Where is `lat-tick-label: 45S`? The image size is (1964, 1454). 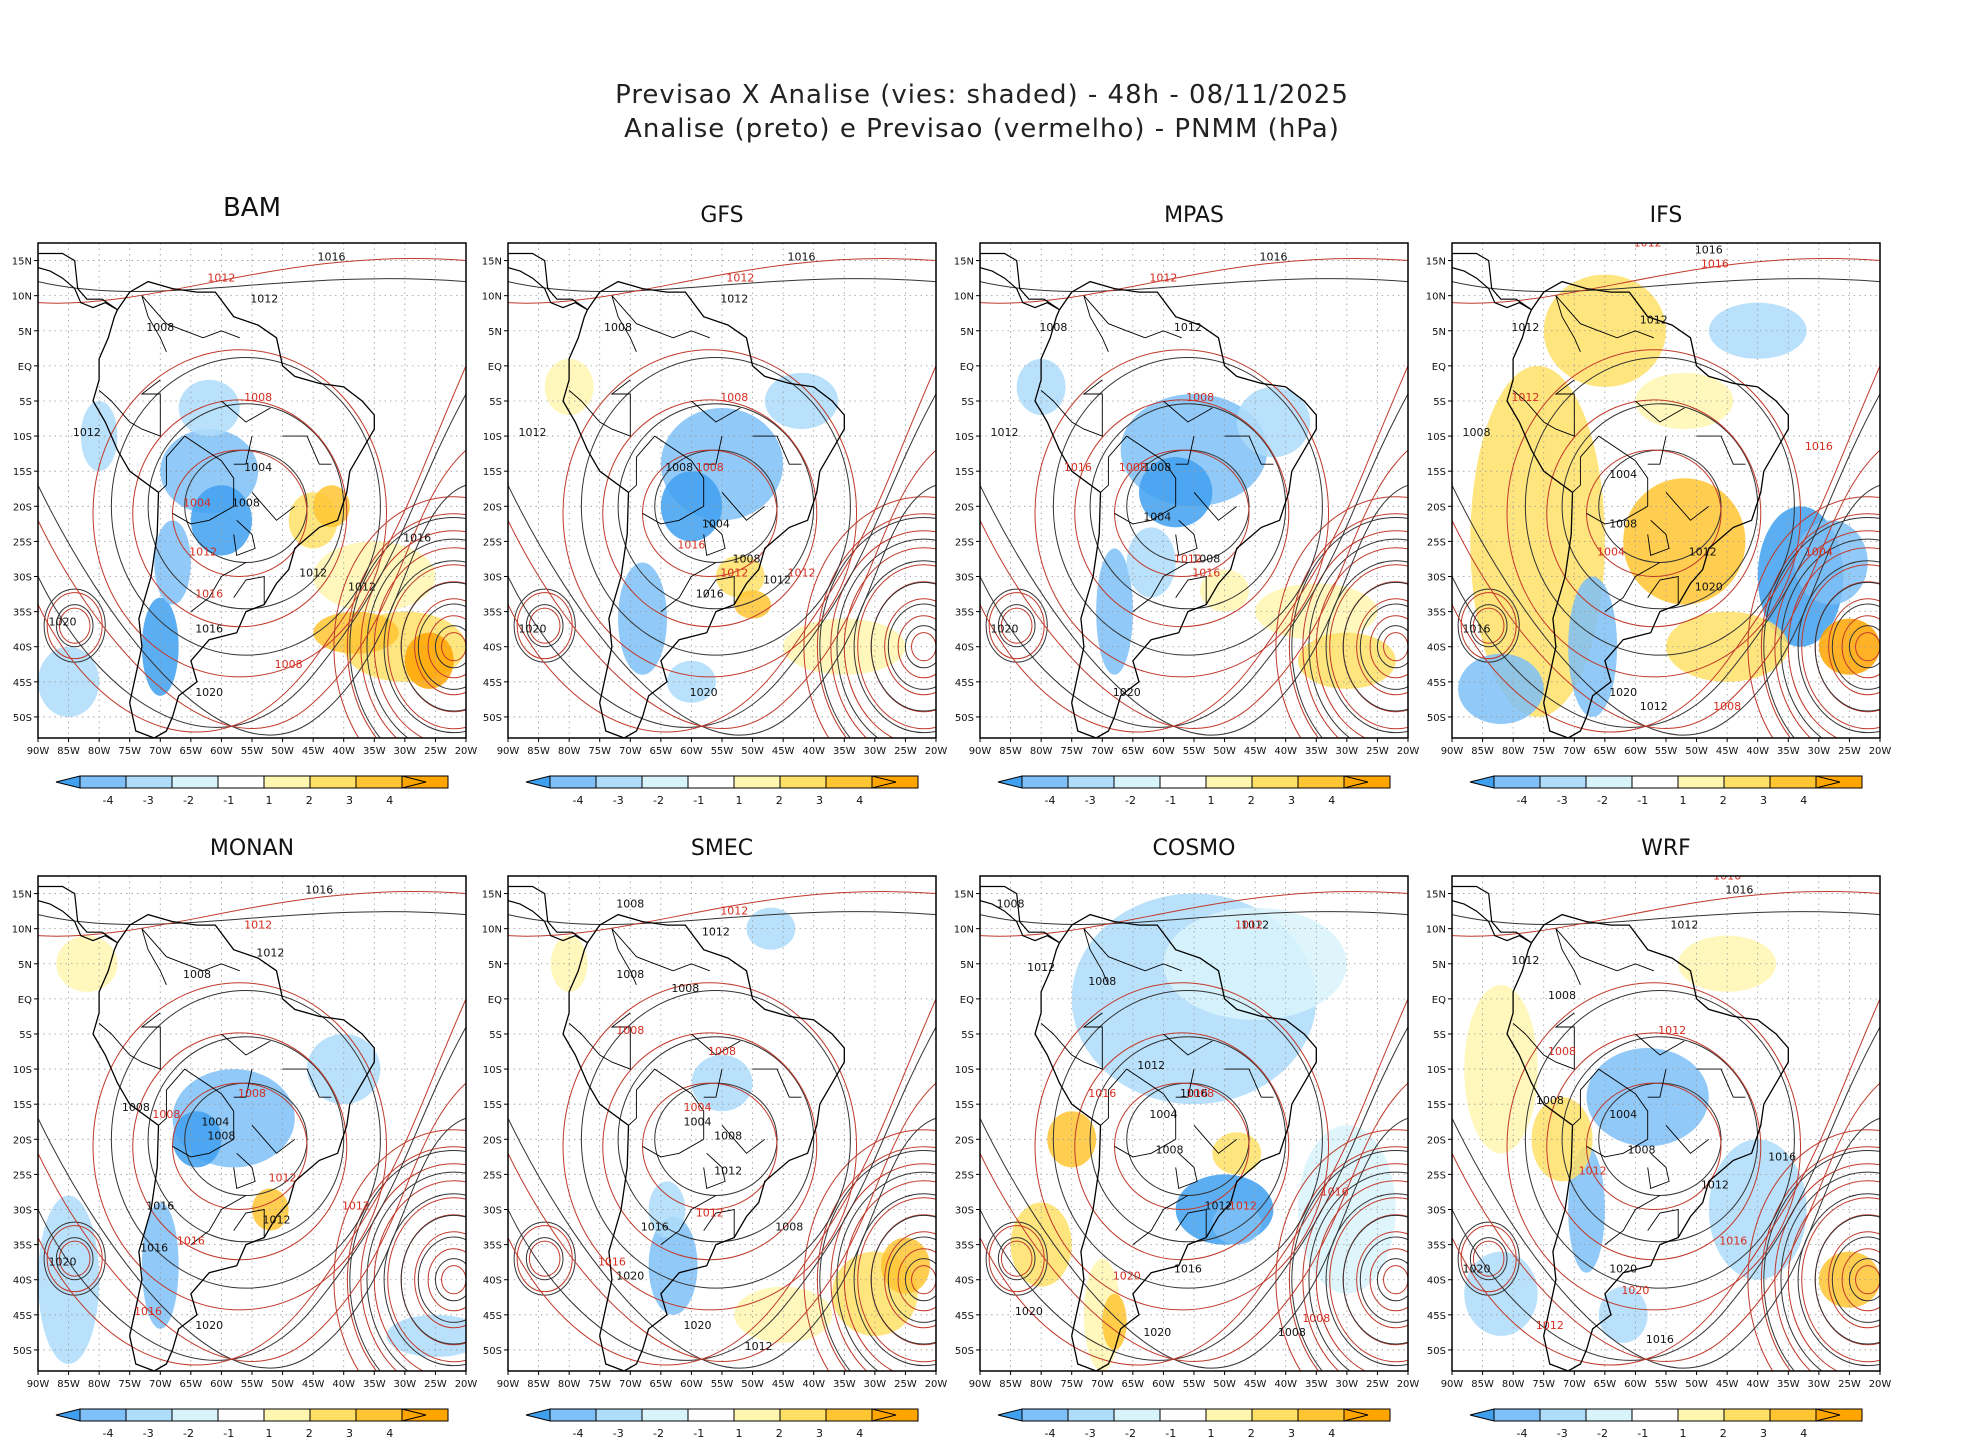
lat-tick-label: 45S is located at coordinates (964, 1316).